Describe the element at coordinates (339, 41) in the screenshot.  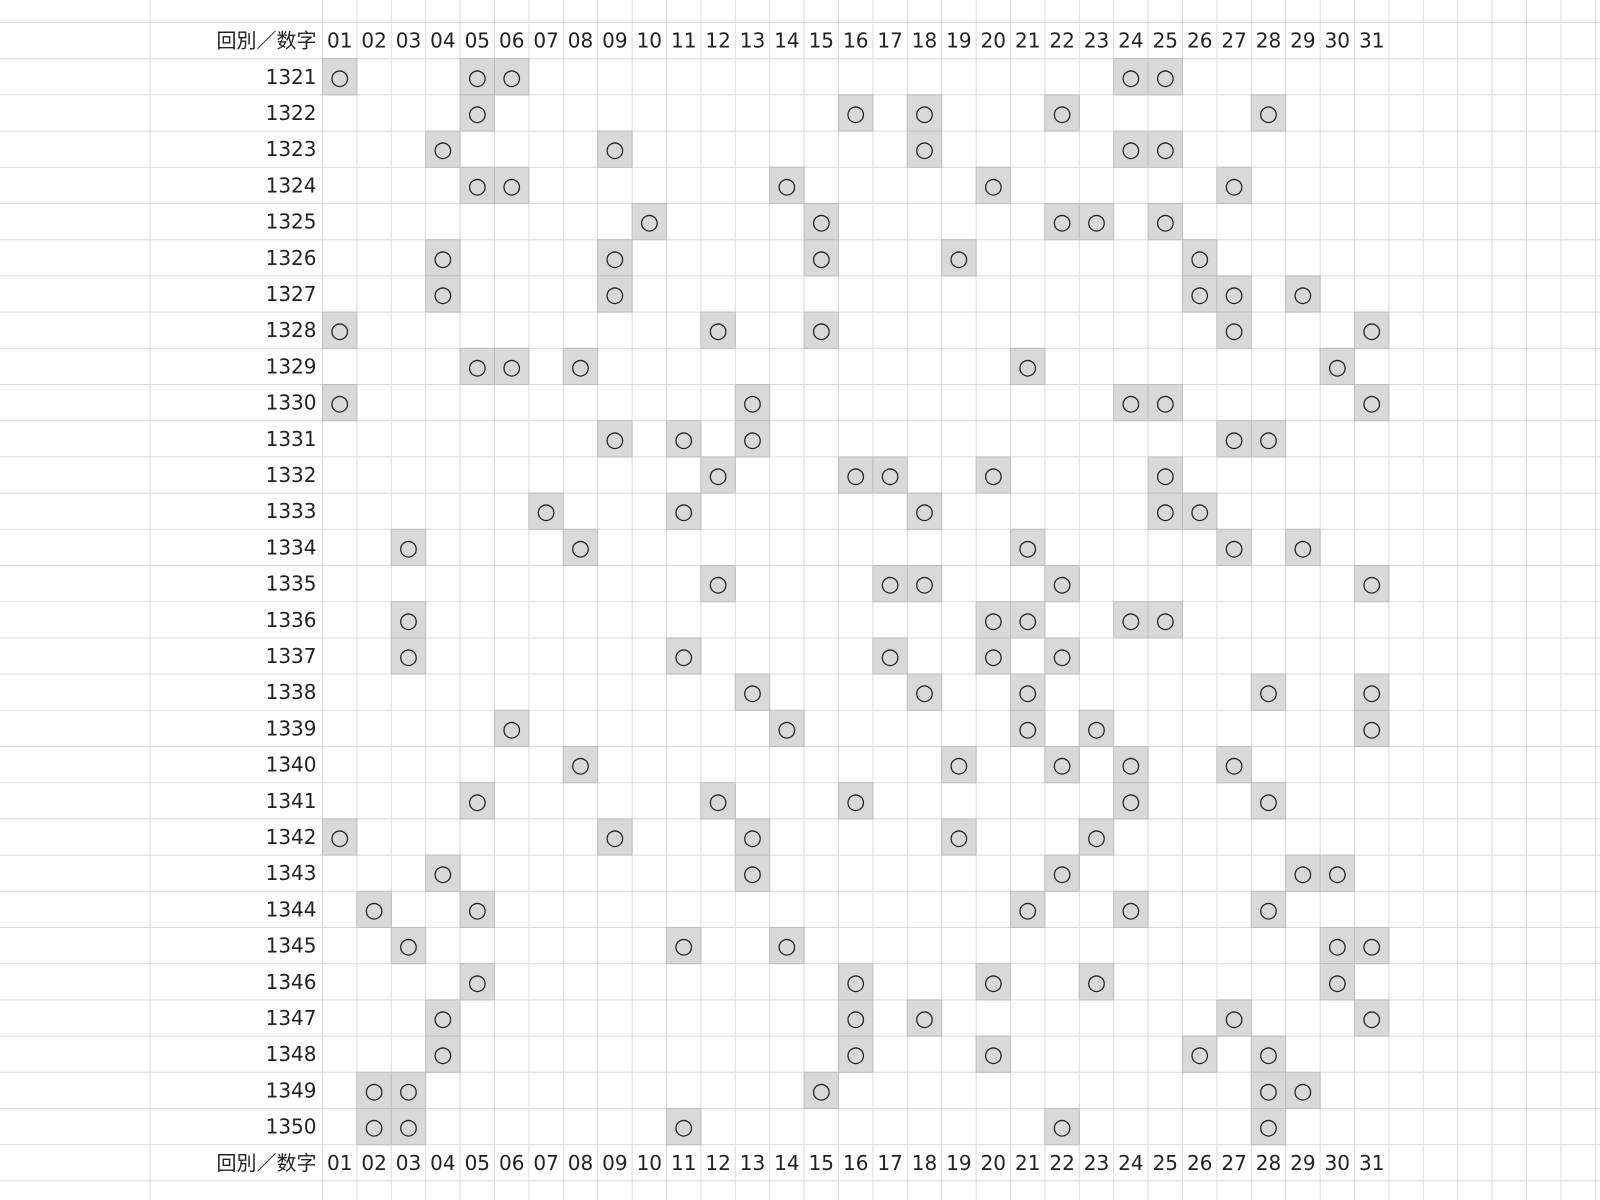
I see `column-number: 01` at that location.